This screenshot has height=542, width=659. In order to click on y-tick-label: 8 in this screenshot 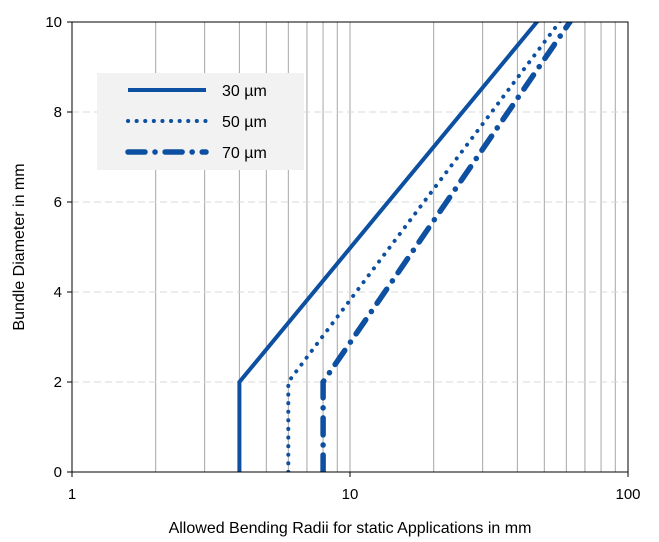, I will do `click(58, 112)`.